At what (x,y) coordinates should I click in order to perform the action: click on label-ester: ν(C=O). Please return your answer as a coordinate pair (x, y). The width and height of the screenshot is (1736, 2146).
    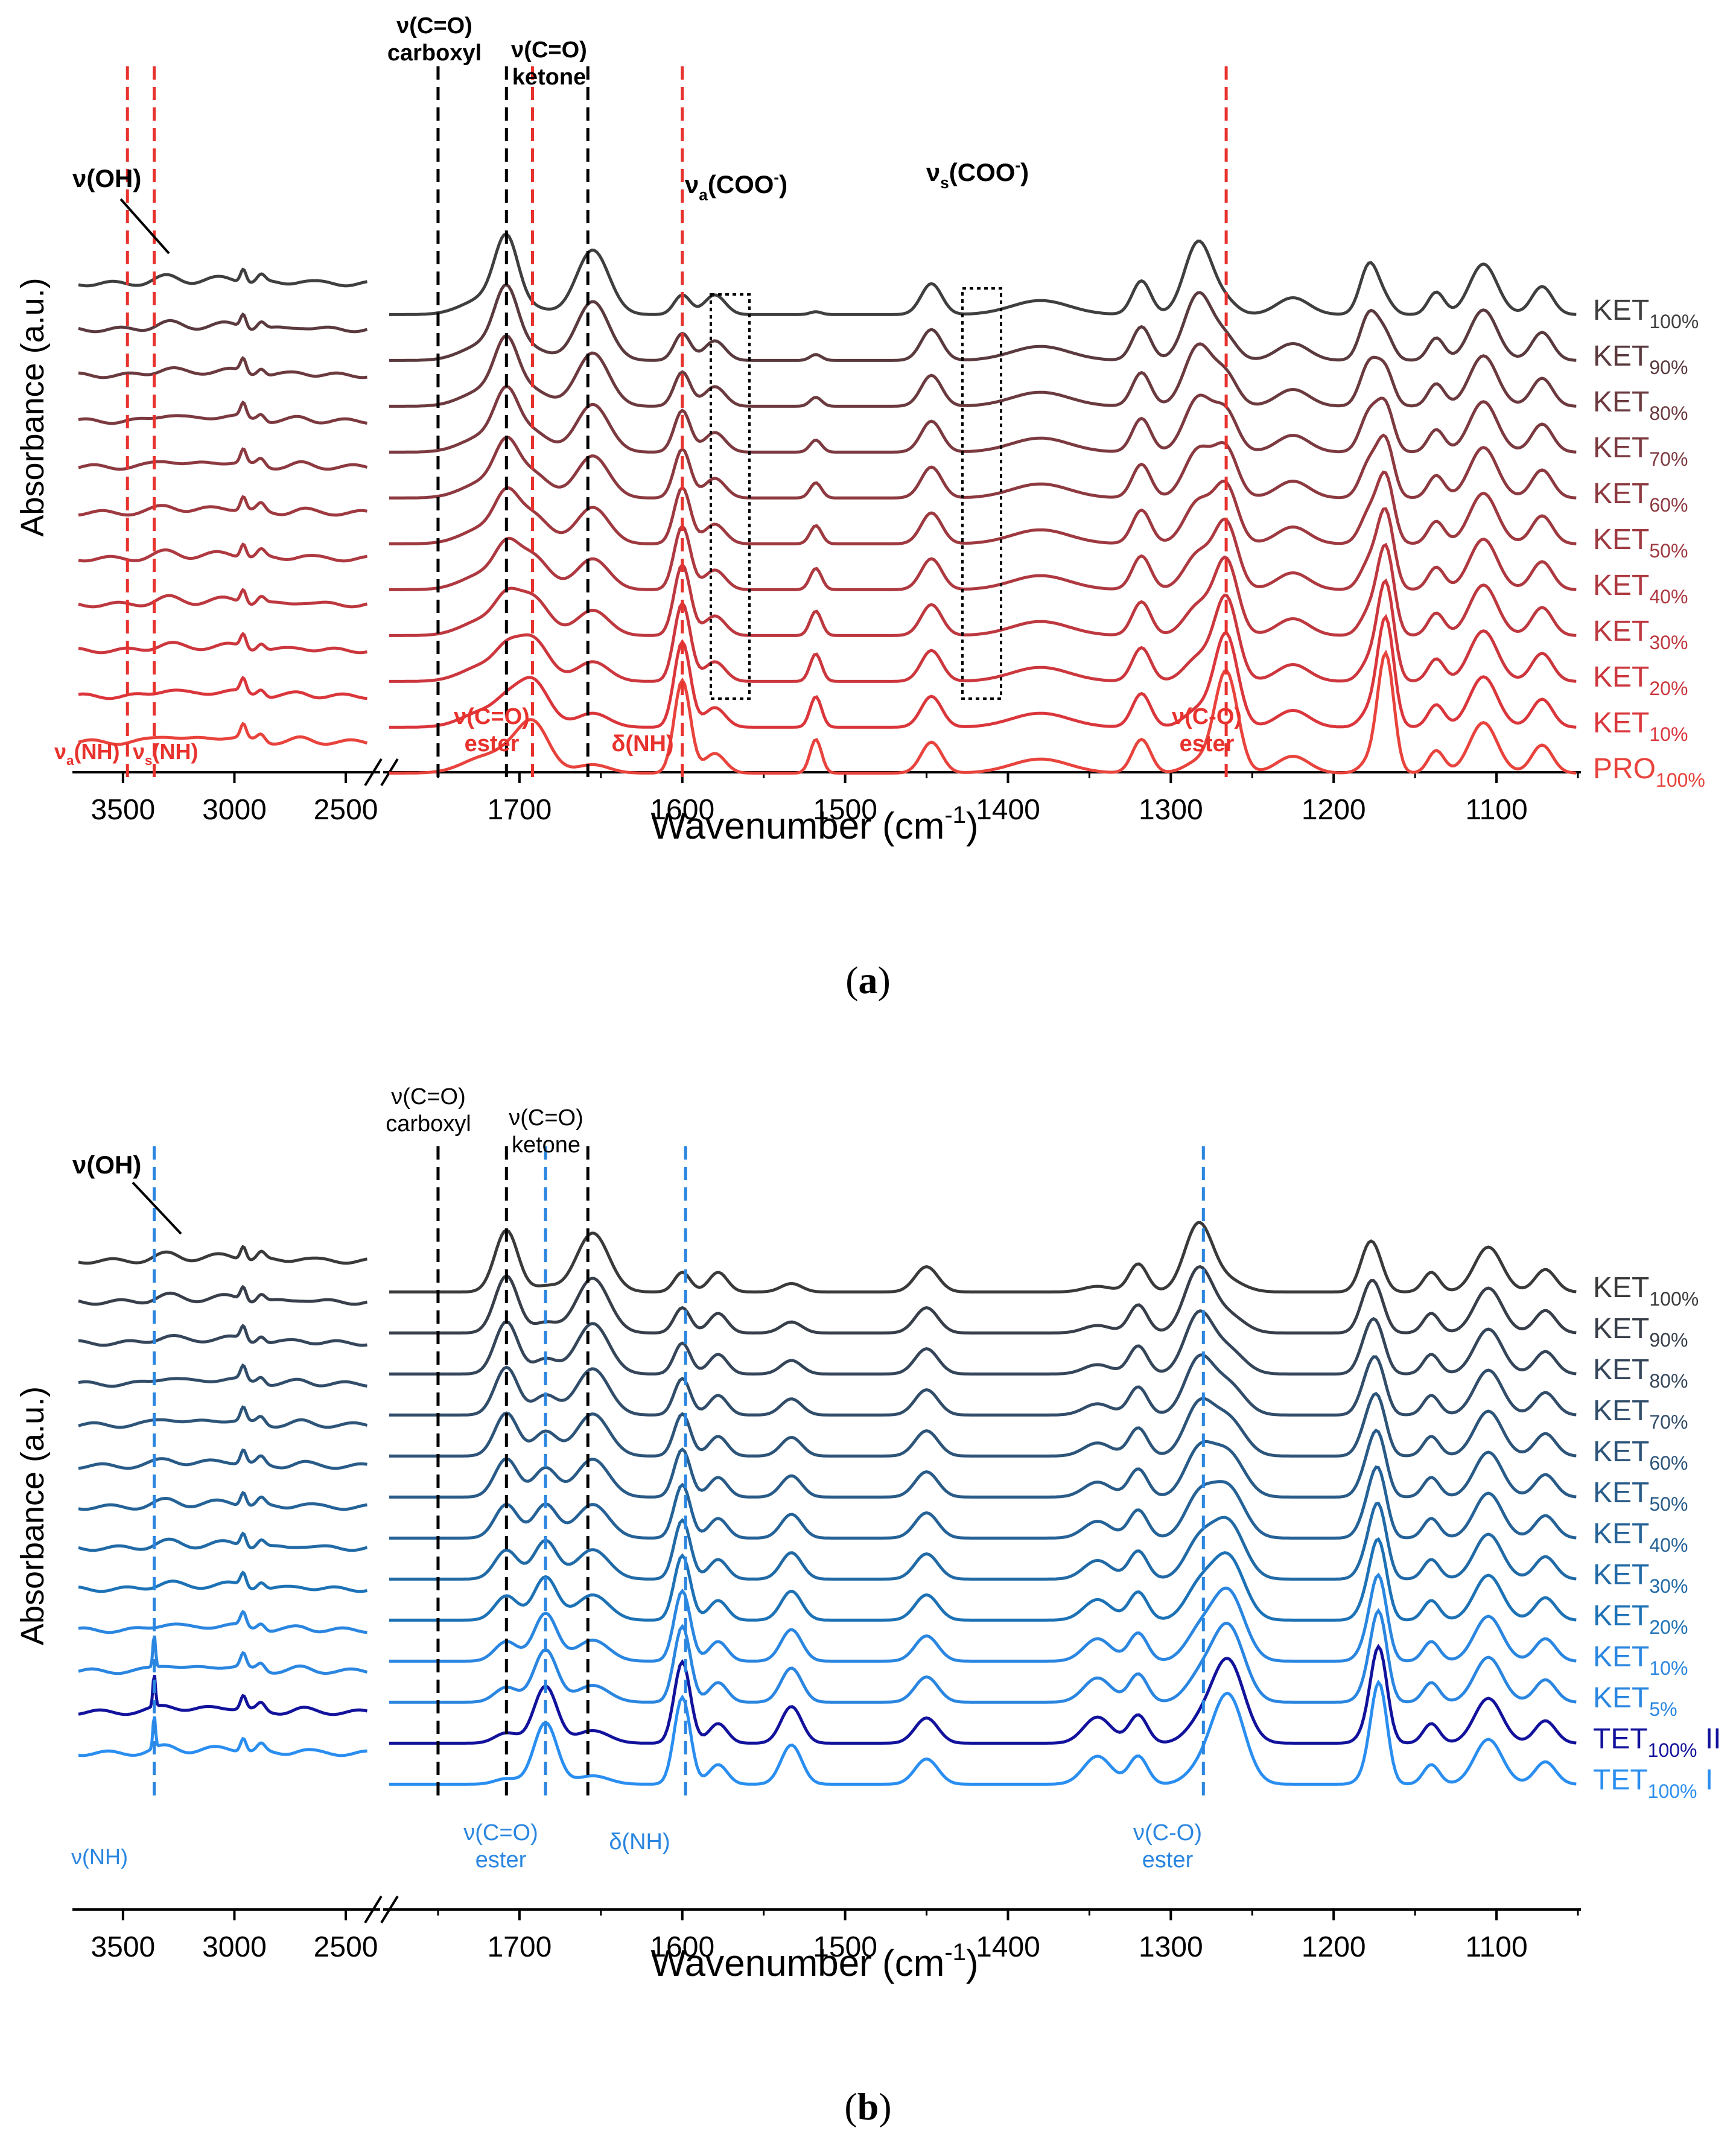
    Looking at the image, I should click on (492, 716).